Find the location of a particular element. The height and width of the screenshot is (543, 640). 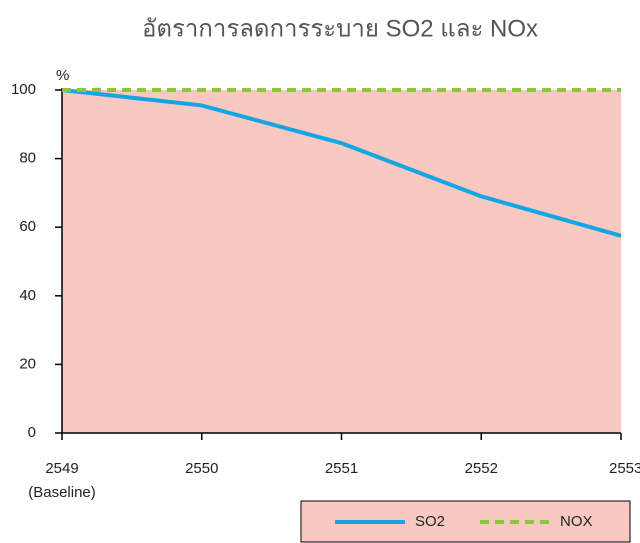

x-tick-label: 2551 is located at coordinates (341, 468).